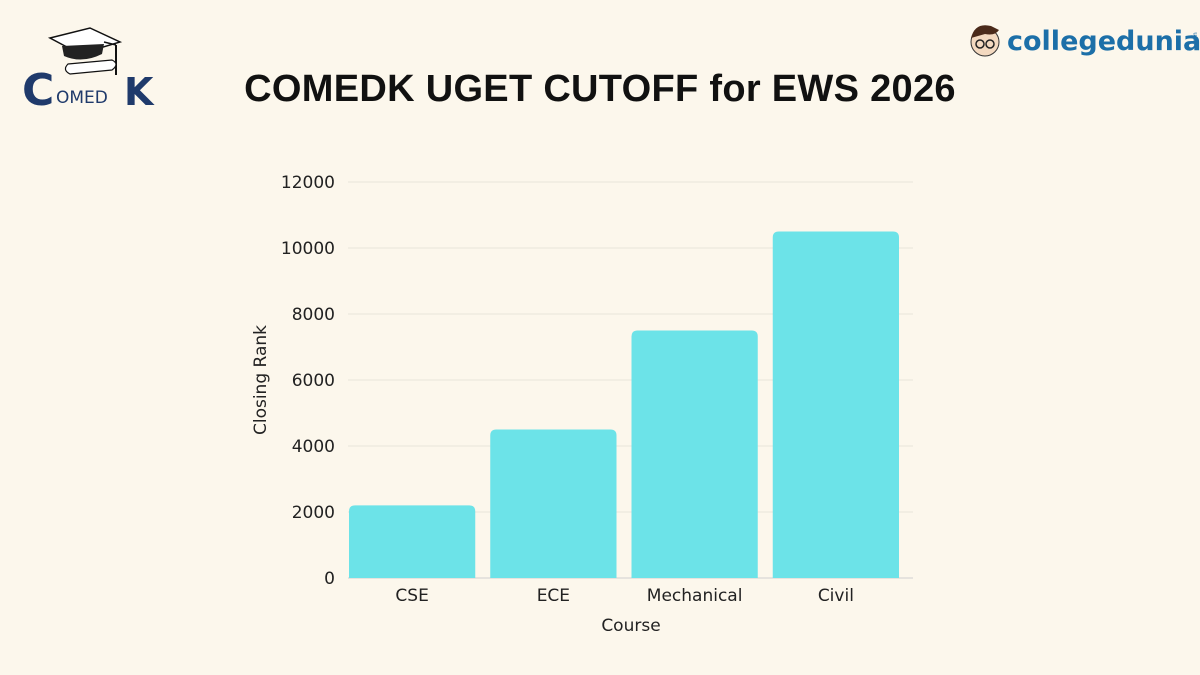 Image resolution: width=1200 pixels, height=675 pixels. What do you see at coordinates (1195, 39) in the screenshot?
I see `svg-text: .com` at bounding box center [1195, 39].